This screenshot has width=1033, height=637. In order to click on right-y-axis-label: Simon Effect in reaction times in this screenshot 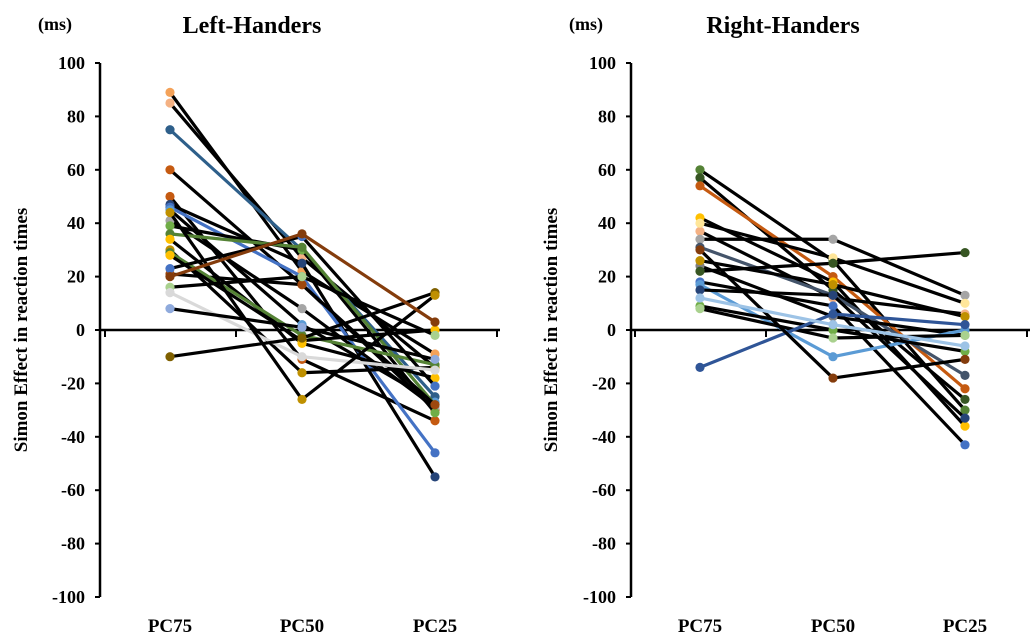, I will do `click(551, 330)`.